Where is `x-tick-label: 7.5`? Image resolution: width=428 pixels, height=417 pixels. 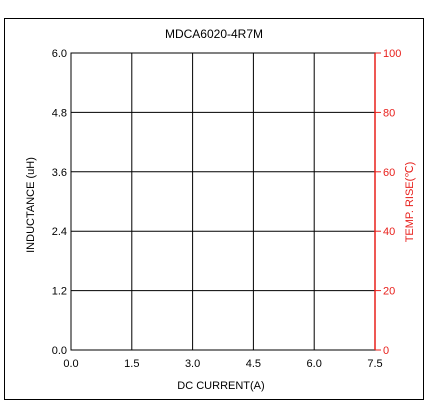
x-tick-label: 7.5 is located at coordinates (374, 364).